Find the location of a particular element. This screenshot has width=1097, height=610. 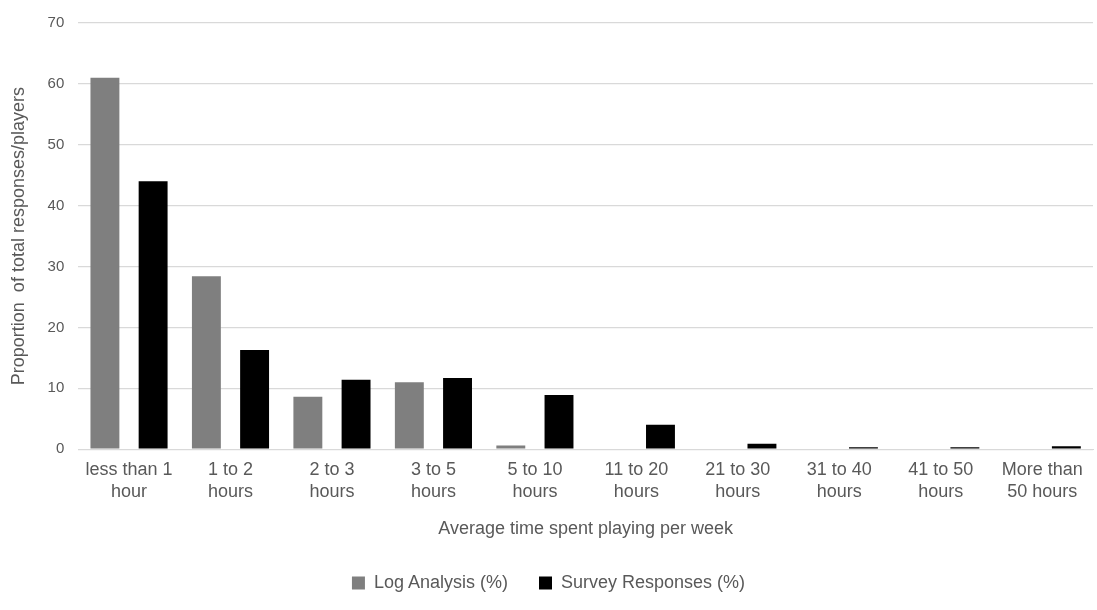

y-tick-label: 10 is located at coordinates (56, 387).